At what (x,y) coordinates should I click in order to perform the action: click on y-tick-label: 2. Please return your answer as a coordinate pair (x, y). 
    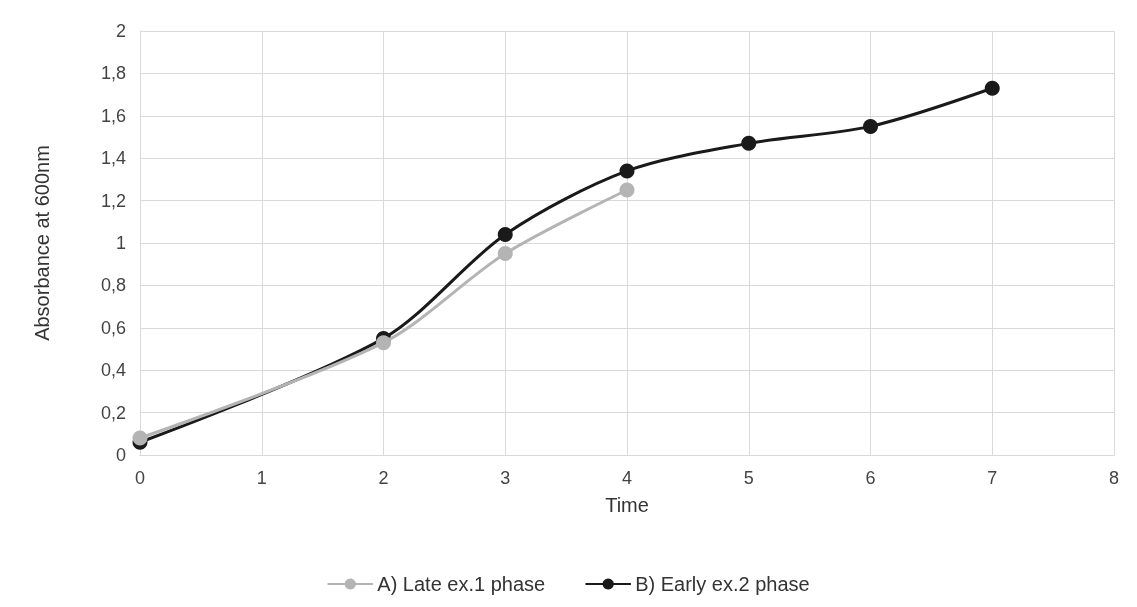
    Looking at the image, I should click on (120, 31).